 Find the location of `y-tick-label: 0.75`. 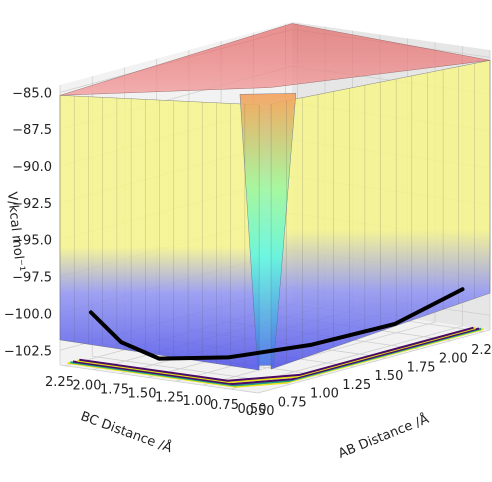

y-tick-label: 0.75 is located at coordinates (224, 405).